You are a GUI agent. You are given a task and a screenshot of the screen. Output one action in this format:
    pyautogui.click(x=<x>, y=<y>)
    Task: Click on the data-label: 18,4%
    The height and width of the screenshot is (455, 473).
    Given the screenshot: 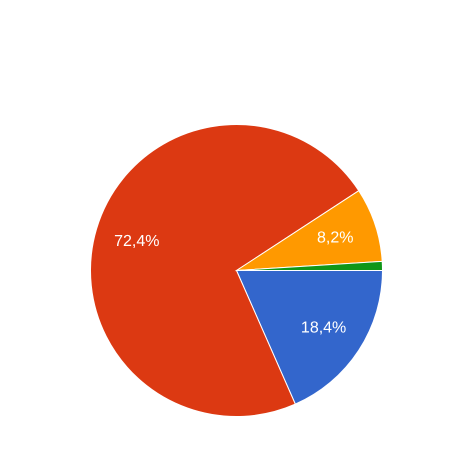 What is the action you would take?
    pyautogui.click(x=323, y=327)
    